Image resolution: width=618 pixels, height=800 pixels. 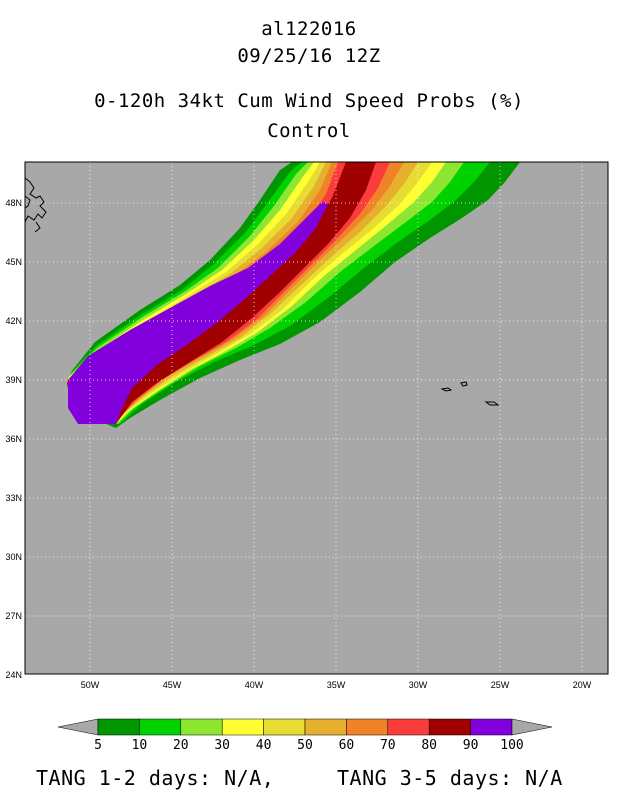 I want to click on tang-3-5-days: TANG 3-5 days: N/A, so click(x=450, y=778).